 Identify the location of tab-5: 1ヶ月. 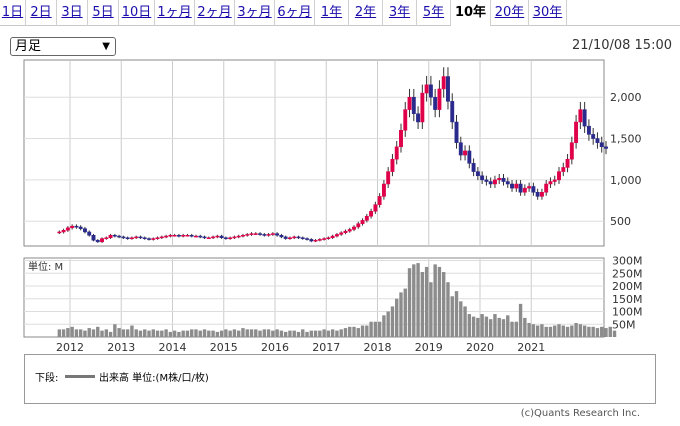
(175, 13).